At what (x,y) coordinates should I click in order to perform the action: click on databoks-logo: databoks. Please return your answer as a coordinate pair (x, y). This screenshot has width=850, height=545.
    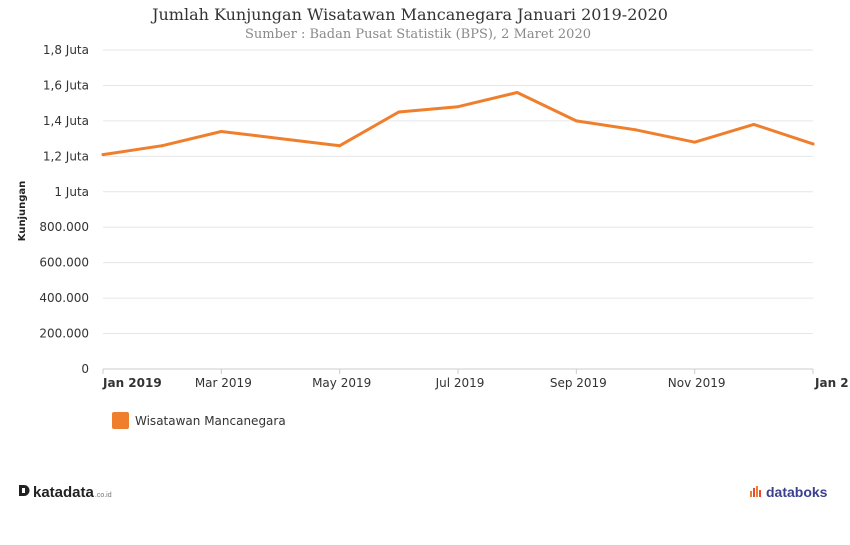
    Looking at the image, I should click on (788, 492).